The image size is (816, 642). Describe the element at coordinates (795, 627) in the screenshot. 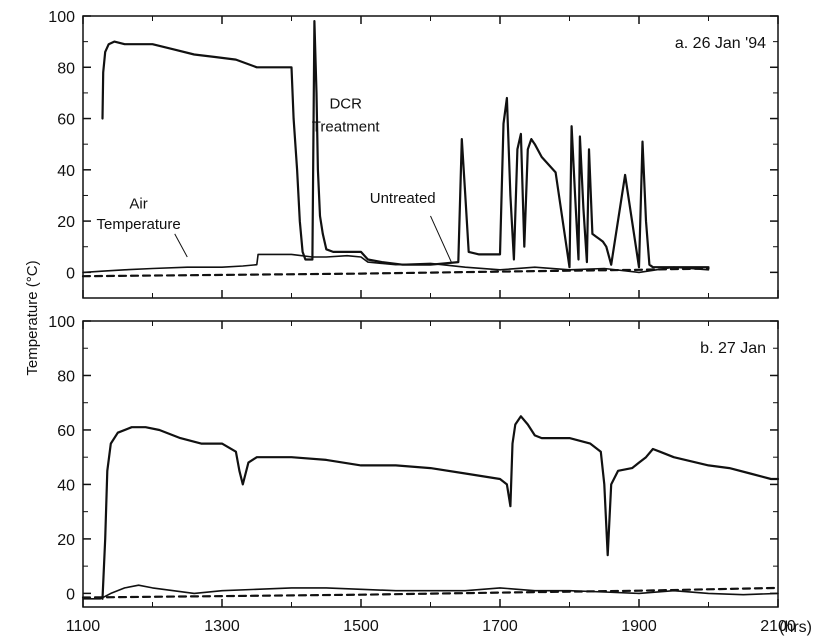

I see `x-axis-unit-label: (hrs)` at that location.